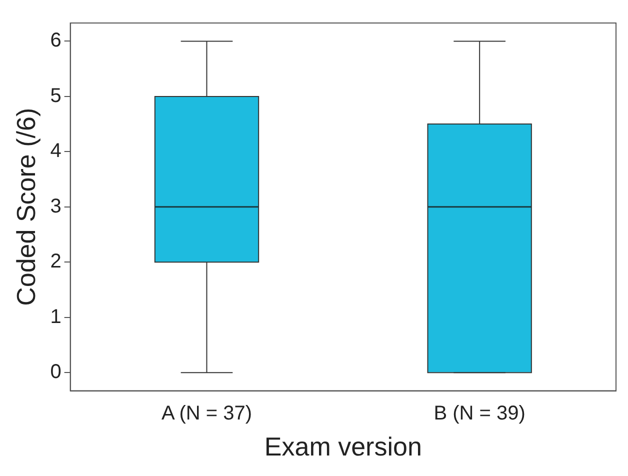  I want to click on x-tick-label: B (N = 39), so click(480, 413).